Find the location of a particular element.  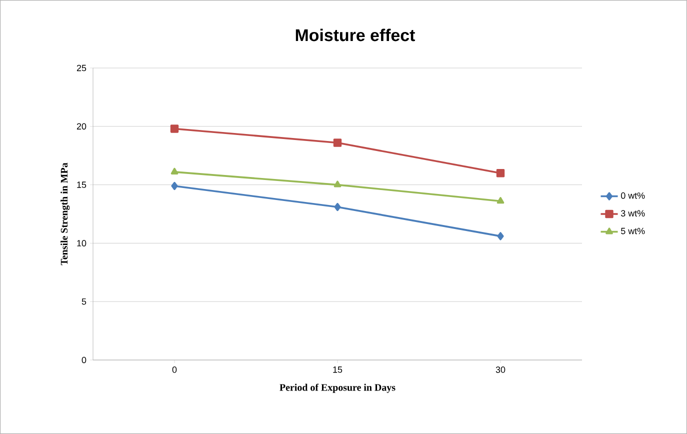

y-tick-label: 20 is located at coordinates (81, 126).